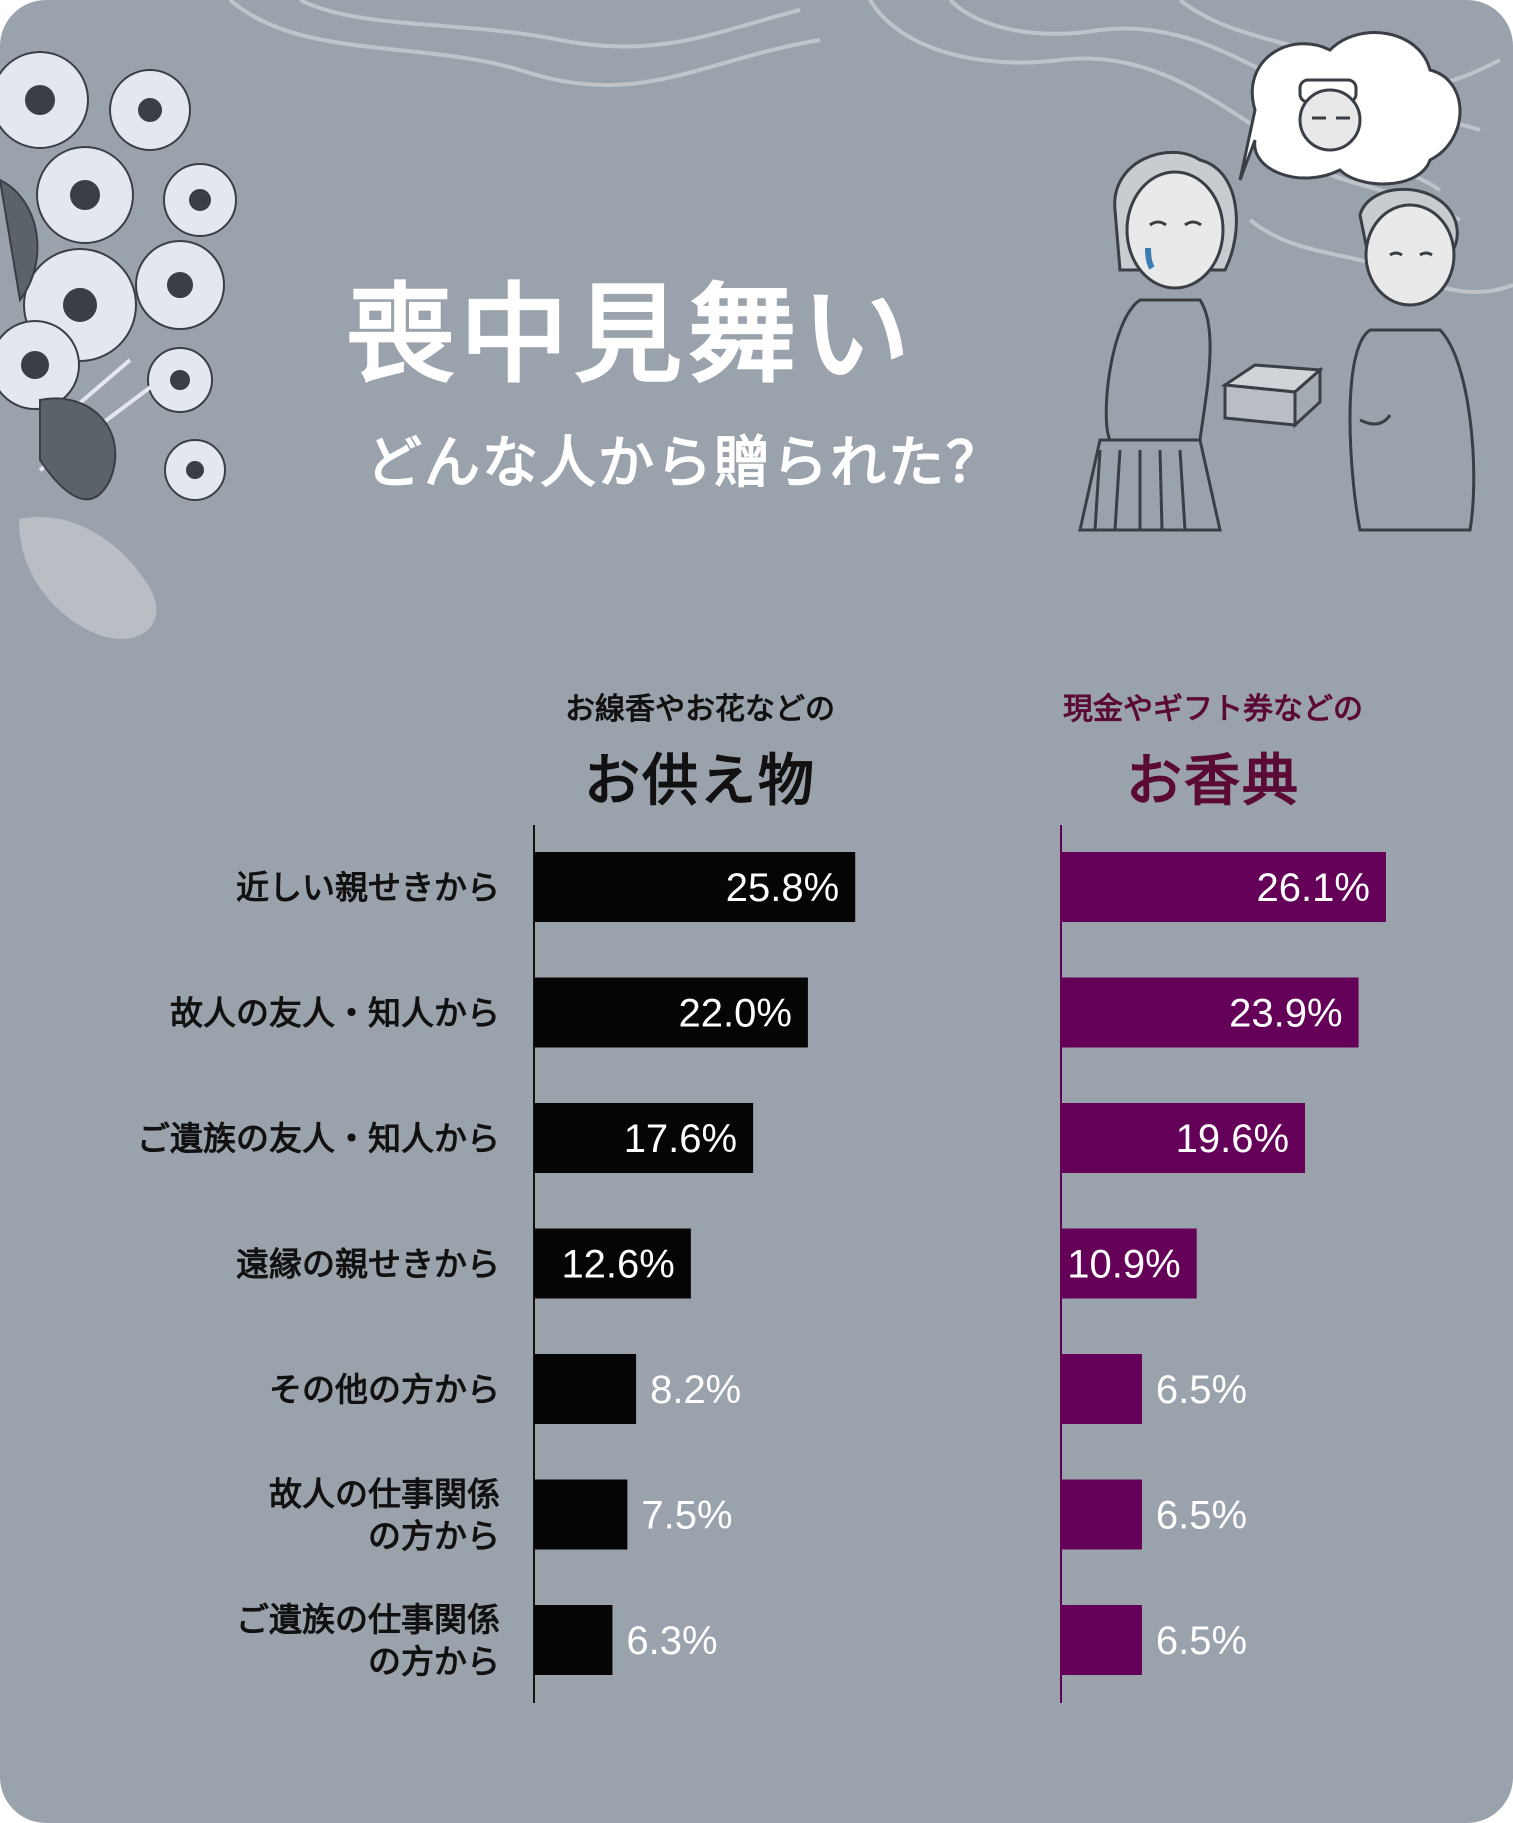 This screenshot has height=1823, width=1513. Describe the element at coordinates (1285, 1014) in the screenshot. I see `bar-value-label: 23.9%` at that location.